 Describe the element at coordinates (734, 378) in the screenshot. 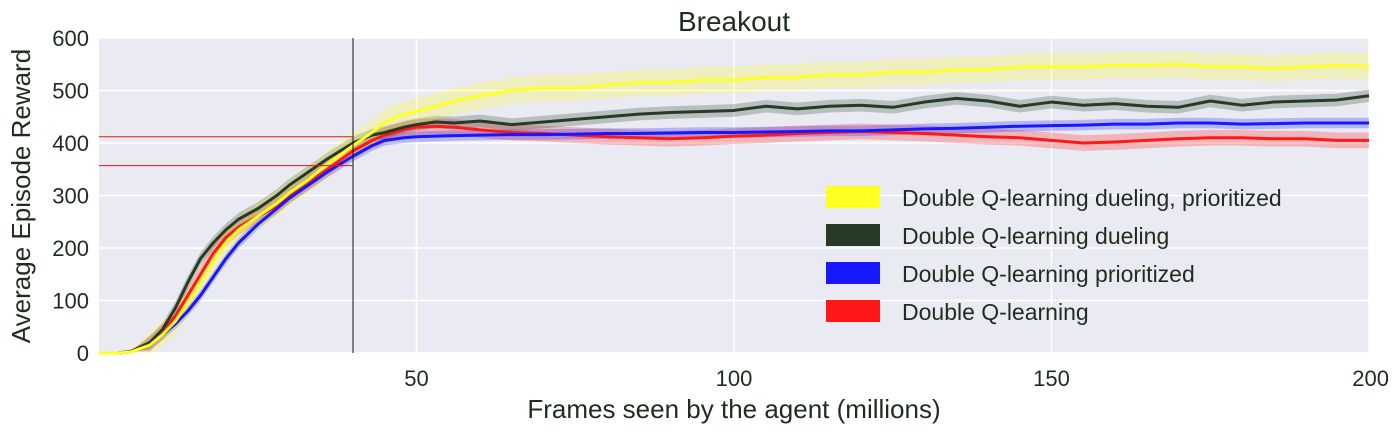

I see `x-tick-label: 100` at that location.